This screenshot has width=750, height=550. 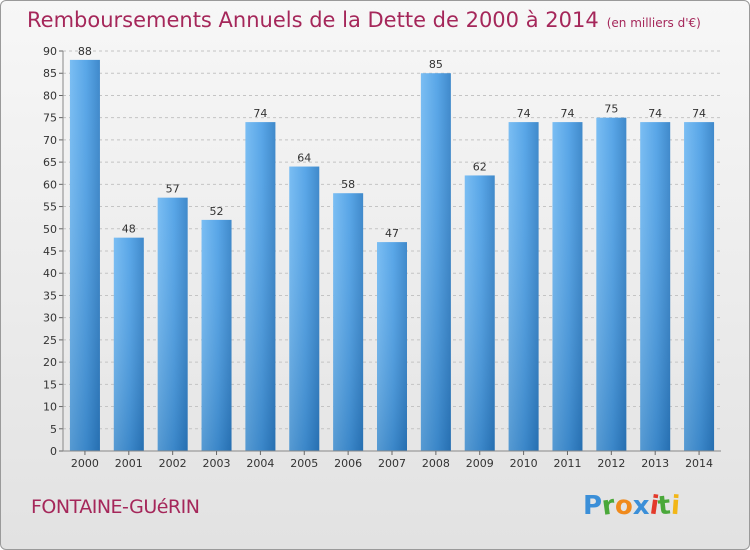 I want to click on y-tick-label: 55, so click(x=50, y=207).